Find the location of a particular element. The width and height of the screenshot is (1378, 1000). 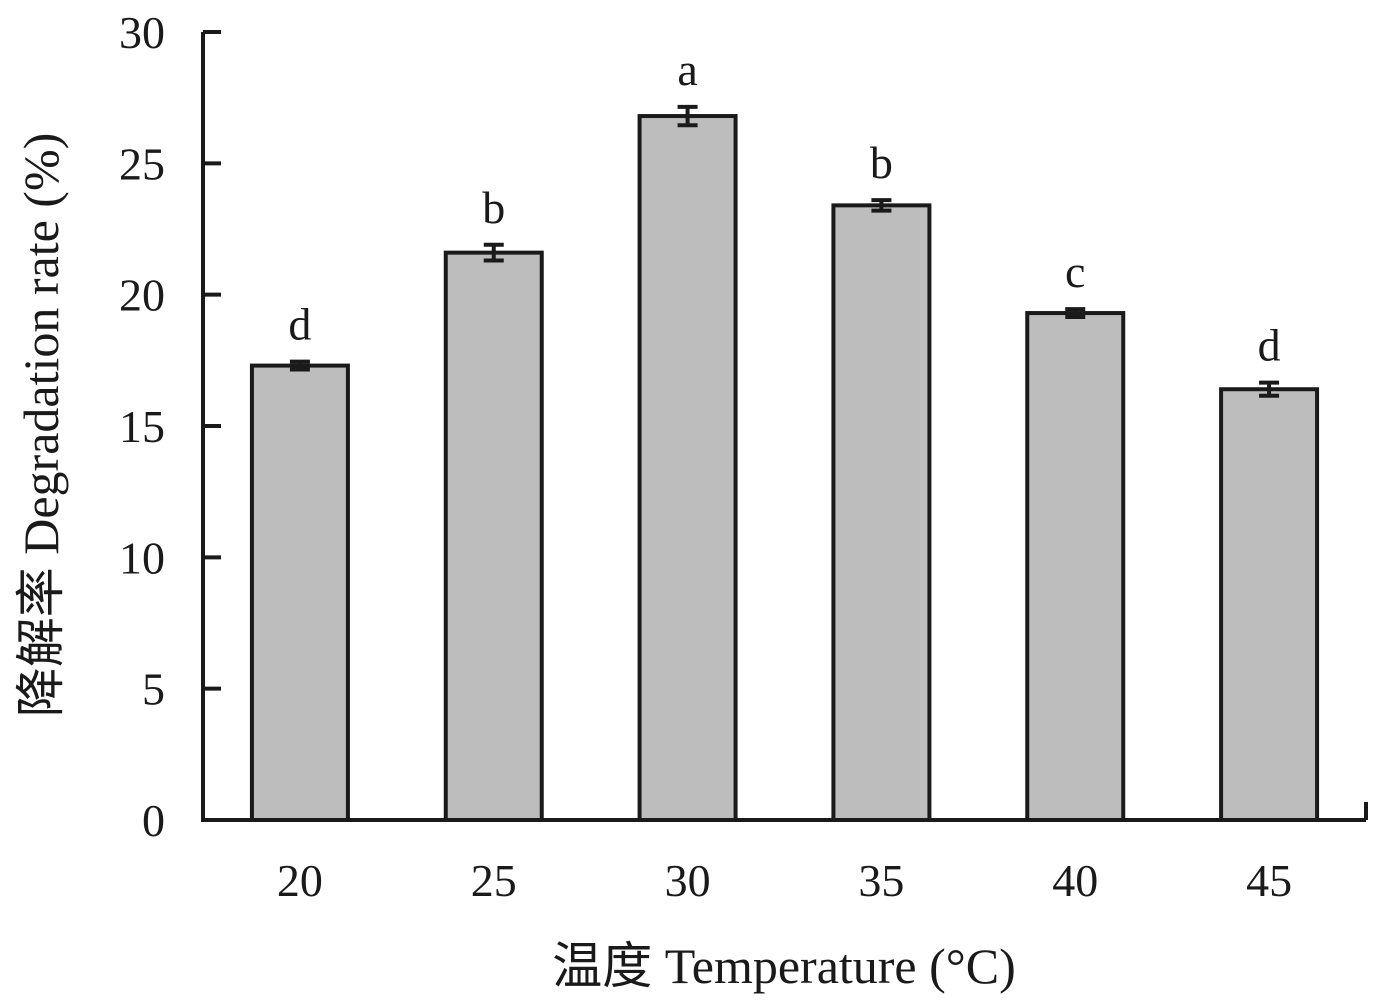

x-tick-label: 45 is located at coordinates (1269, 880).